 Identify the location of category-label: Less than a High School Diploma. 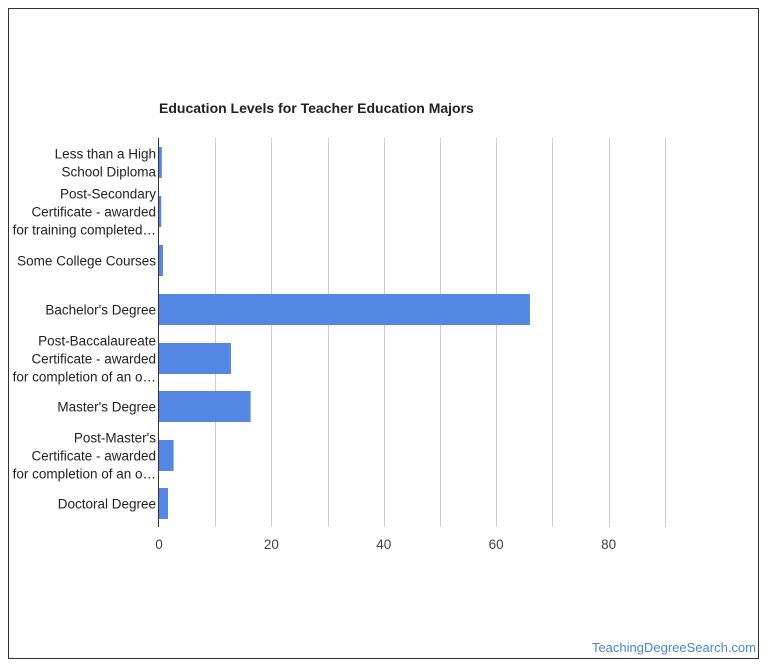
(106, 163).